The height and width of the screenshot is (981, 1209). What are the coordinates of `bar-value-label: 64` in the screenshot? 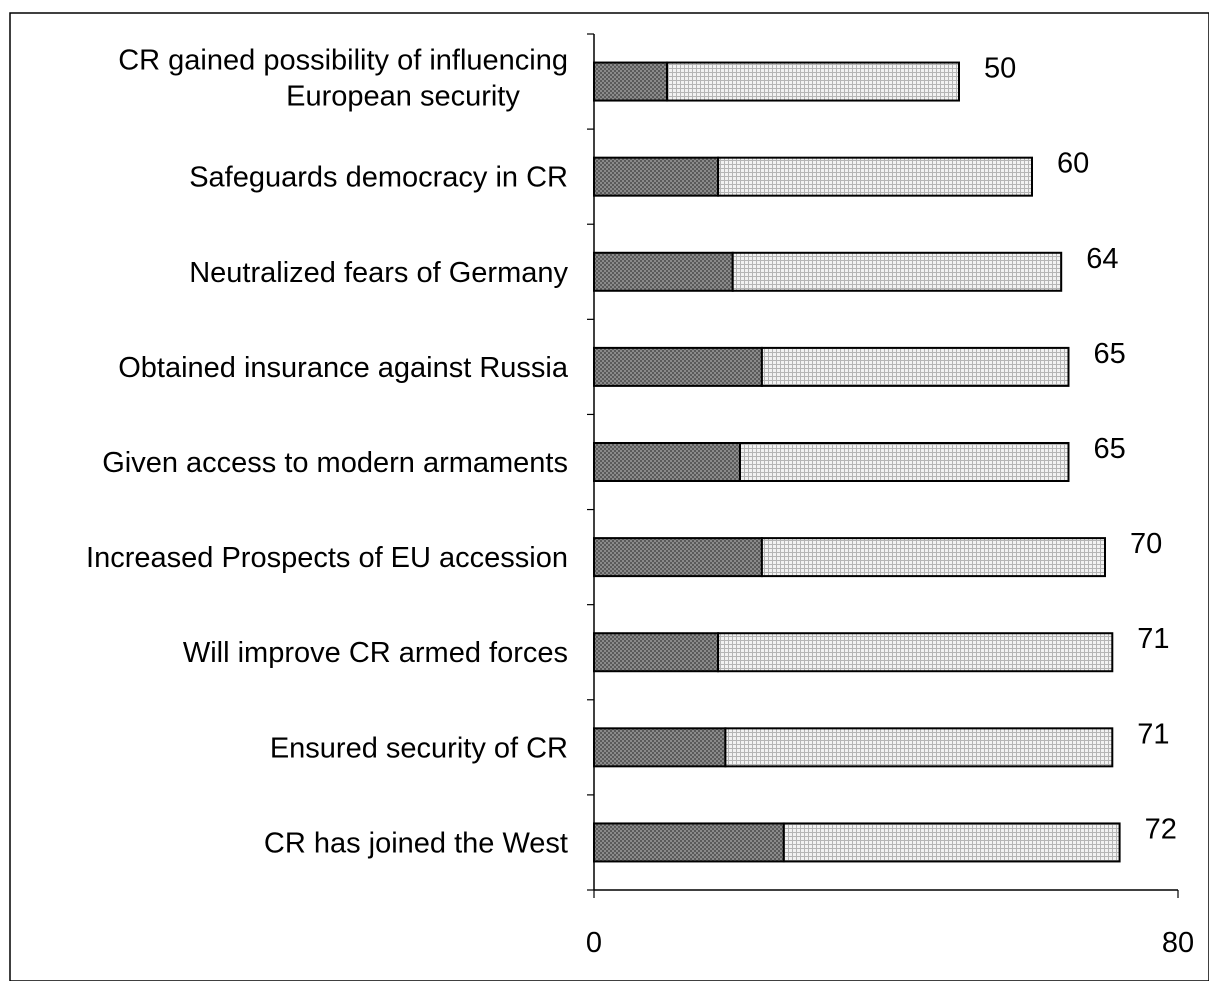 It's located at (1102, 259).